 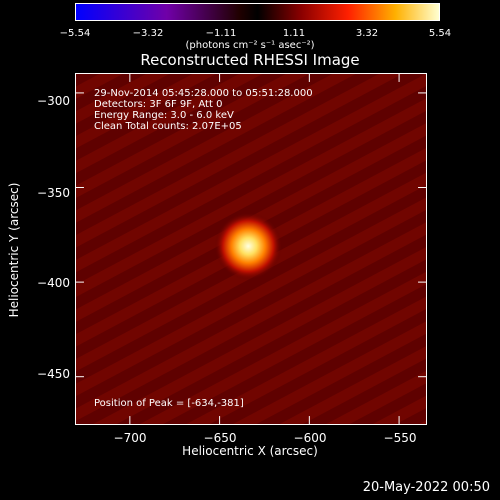 I want to click on x-tick-label: −550, so click(x=400, y=438).